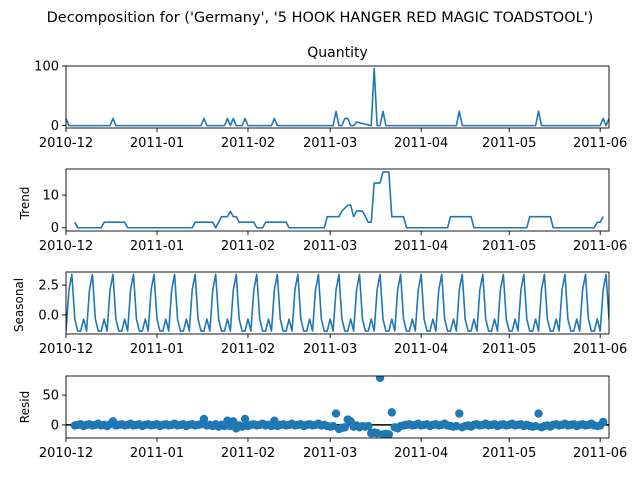  I want to click on resid-xtick-label: 2011-03, so click(330, 453).